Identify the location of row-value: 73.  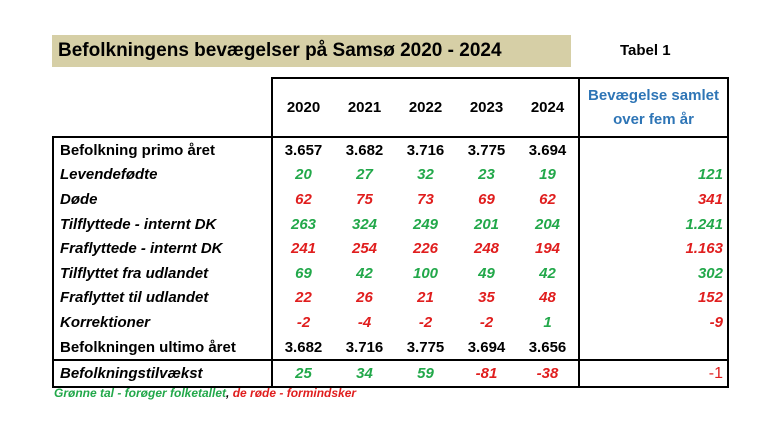
(425, 199).